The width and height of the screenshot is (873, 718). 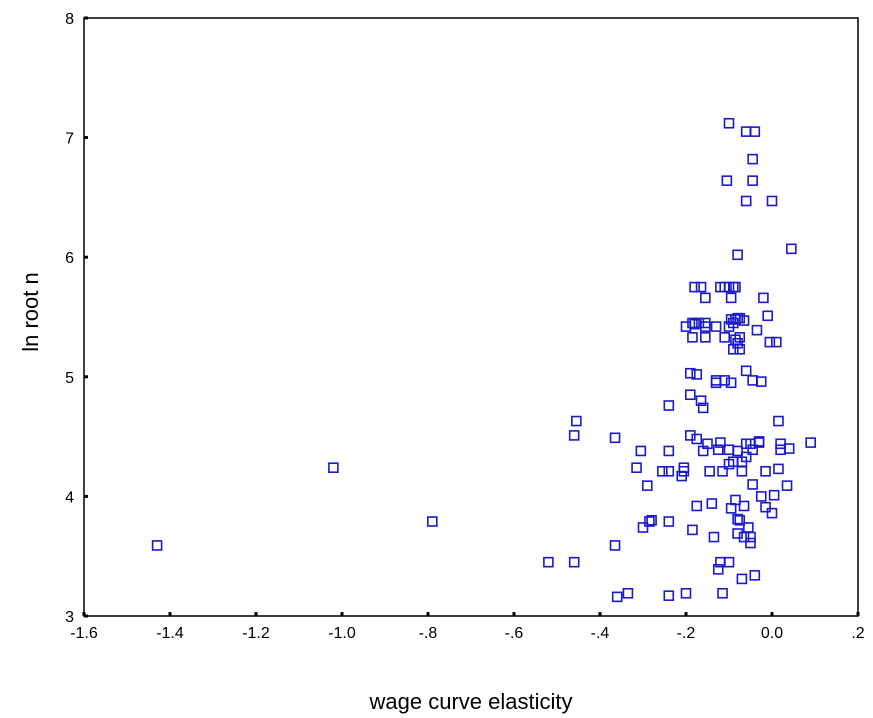 What do you see at coordinates (69, 258) in the screenshot?
I see `y-tick-label: 6` at bounding box center [69, 258].